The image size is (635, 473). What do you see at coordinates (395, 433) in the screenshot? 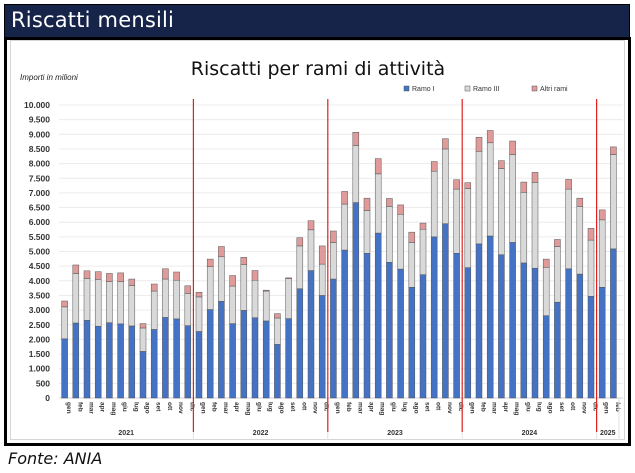
I see `year-label: 2023` at bounding box center [395, 433].